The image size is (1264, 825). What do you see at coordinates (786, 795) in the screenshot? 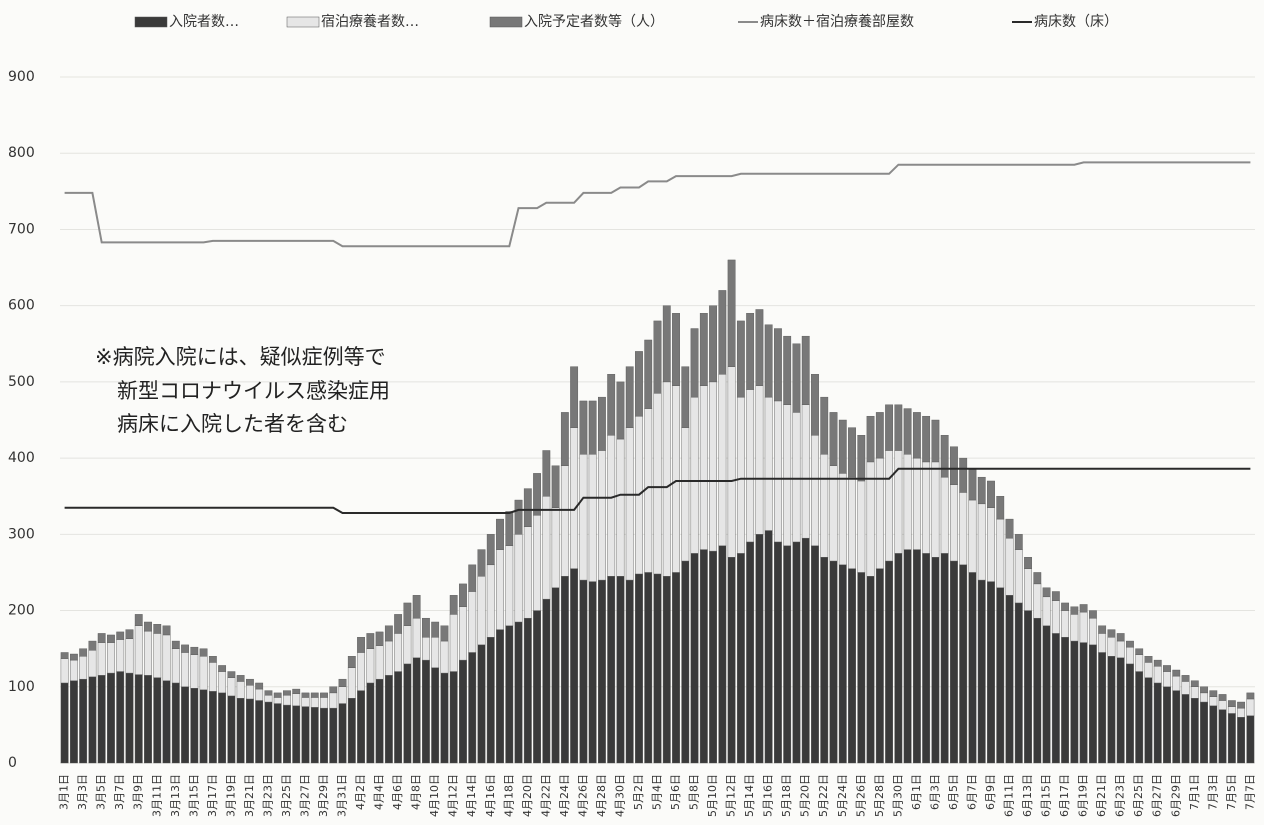
I see `x-tick-label: 5月18日` at bounding box center [786, 795].